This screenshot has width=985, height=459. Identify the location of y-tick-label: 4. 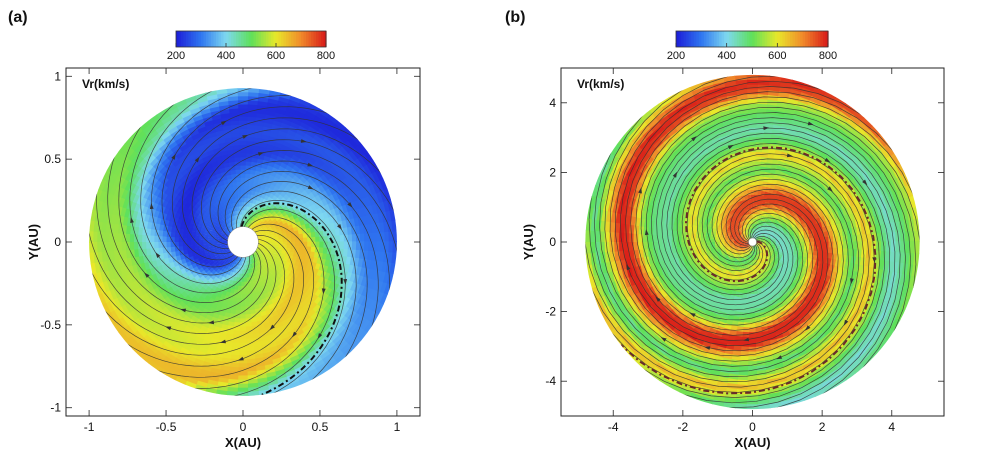
(552, 103).